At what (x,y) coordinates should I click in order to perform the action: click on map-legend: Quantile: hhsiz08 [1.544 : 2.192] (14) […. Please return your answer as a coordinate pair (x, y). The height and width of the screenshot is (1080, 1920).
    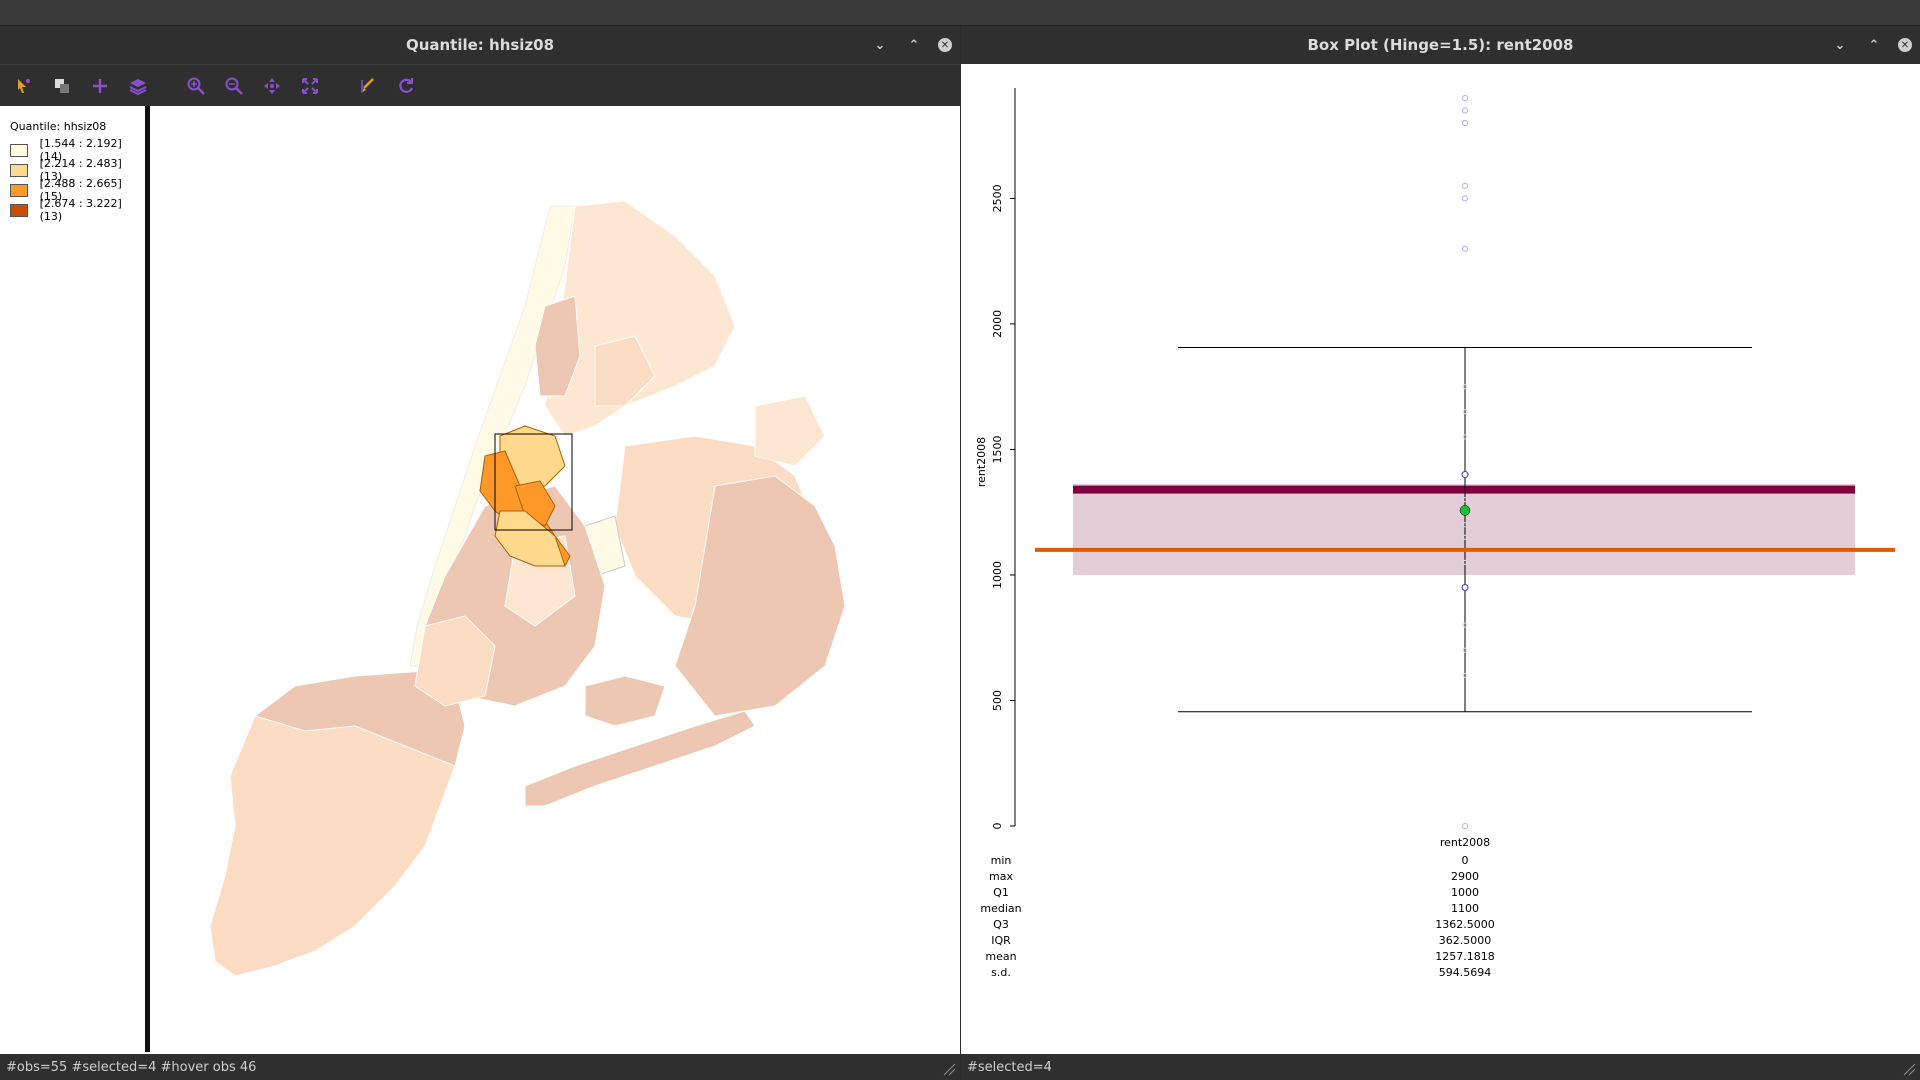
    Looking at the image, I should click on (75, 579).